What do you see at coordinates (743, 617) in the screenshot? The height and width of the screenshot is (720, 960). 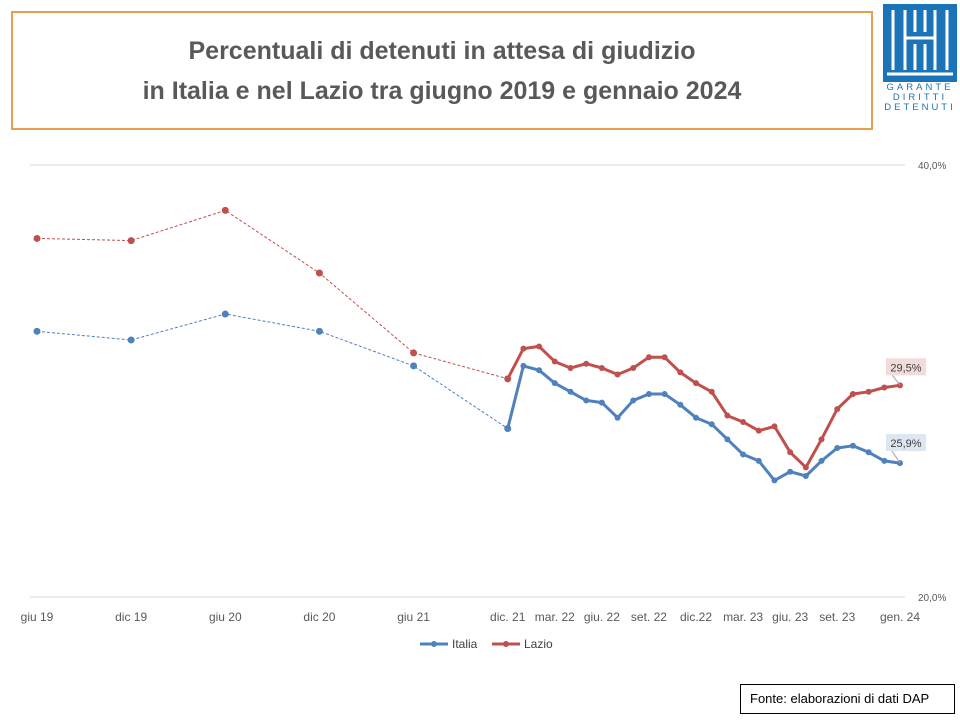 I see `x-tick-label: mar. 23` at bounding box center [743, 617].